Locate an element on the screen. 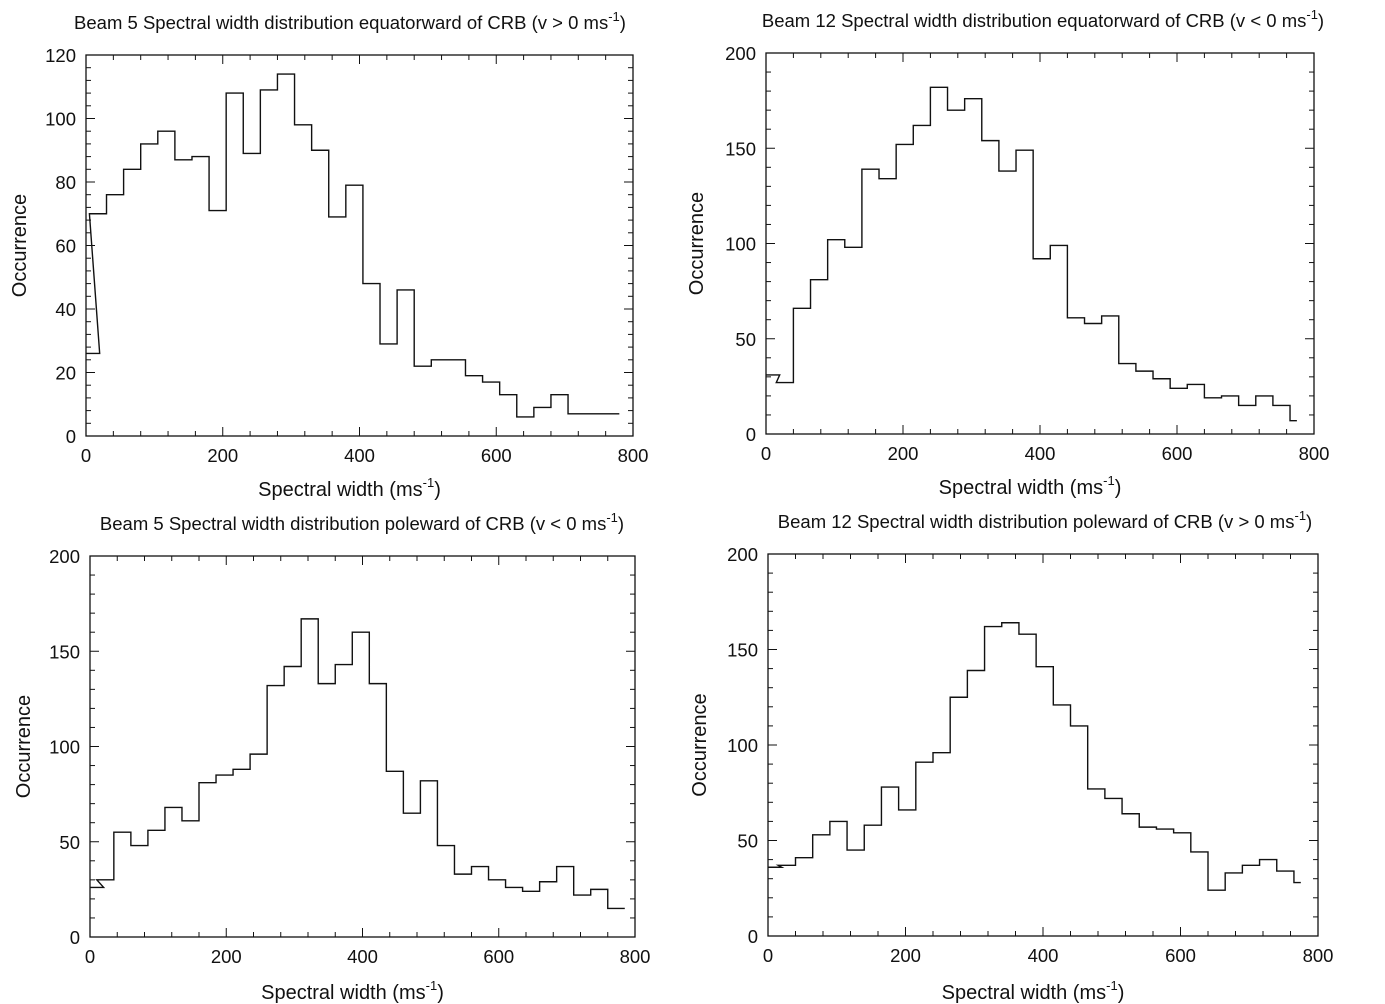 The width and height of the screenshot is (1385, 1004). histogram-outline is located at coordinates (357, 764).